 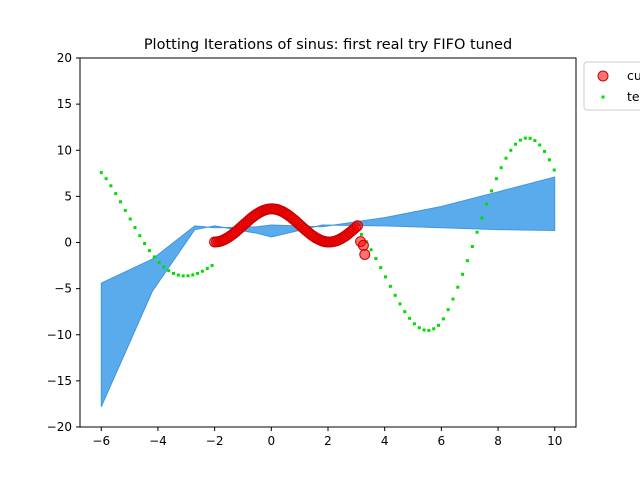 What do you see at coordinates (101, 441) in the screenshot?
I see `x-tick-label: −6` at bounding box center [101, 441].